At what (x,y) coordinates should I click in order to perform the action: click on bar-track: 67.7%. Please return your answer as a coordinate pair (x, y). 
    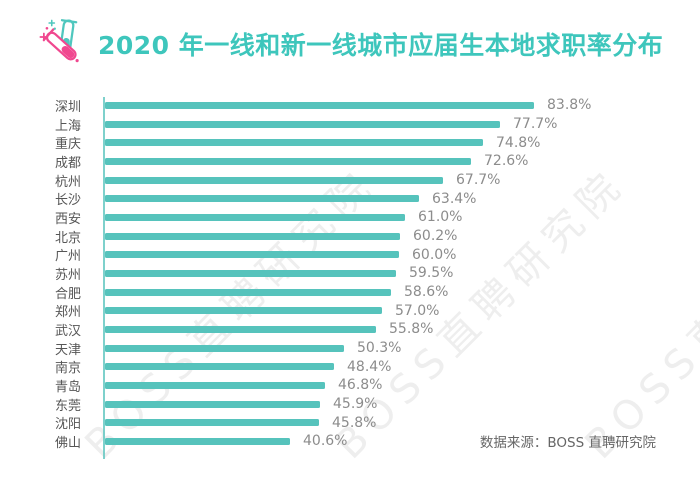
    Looking at the image, I should click on (402, 180).